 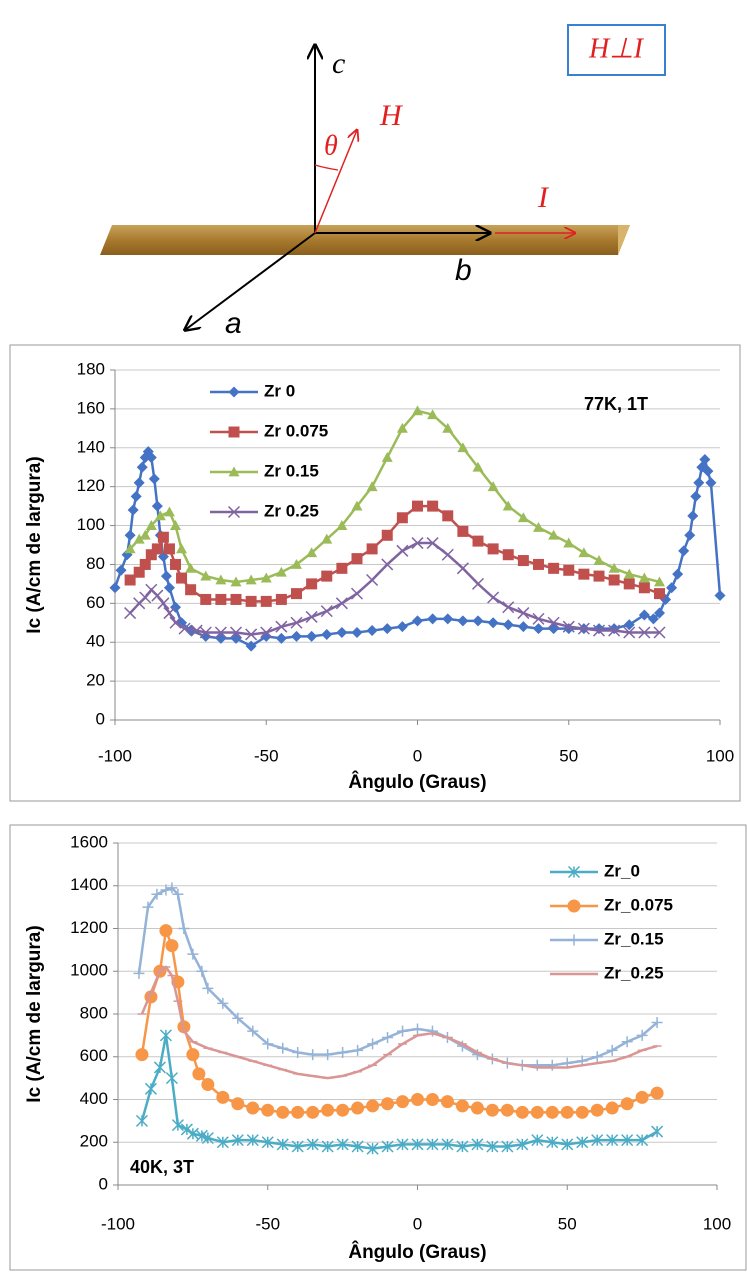 What do you see at coordinates (89, 927) in the screenshot?
I see `y-tick-label: 1200` at bounding box center [89, 927].